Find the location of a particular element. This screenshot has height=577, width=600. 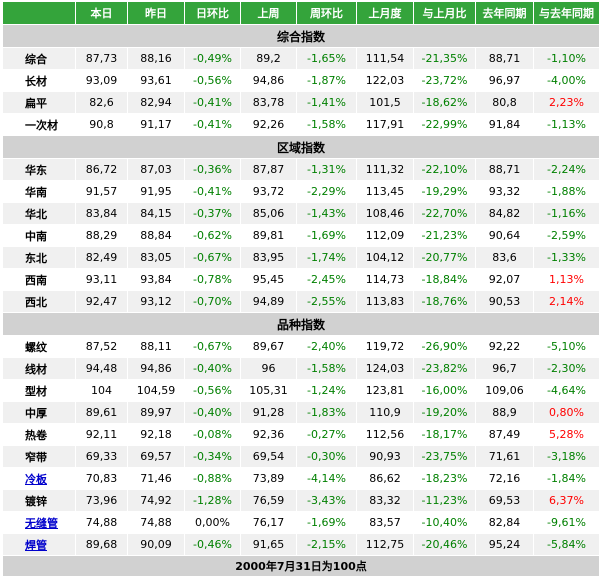

value-cell: 105,31 is located at coordinates (268, 390).